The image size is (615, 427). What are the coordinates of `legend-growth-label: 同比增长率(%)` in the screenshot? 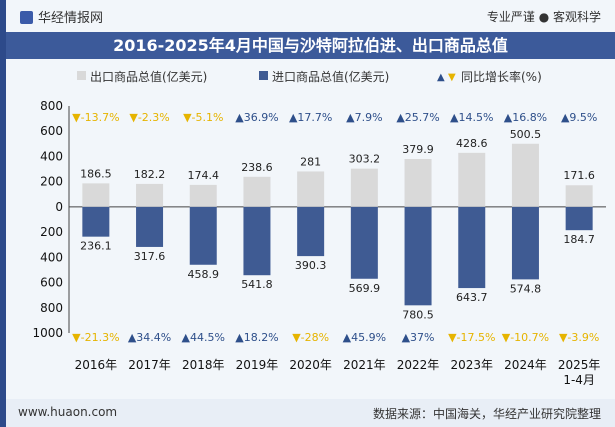 It's located at (501, 76).